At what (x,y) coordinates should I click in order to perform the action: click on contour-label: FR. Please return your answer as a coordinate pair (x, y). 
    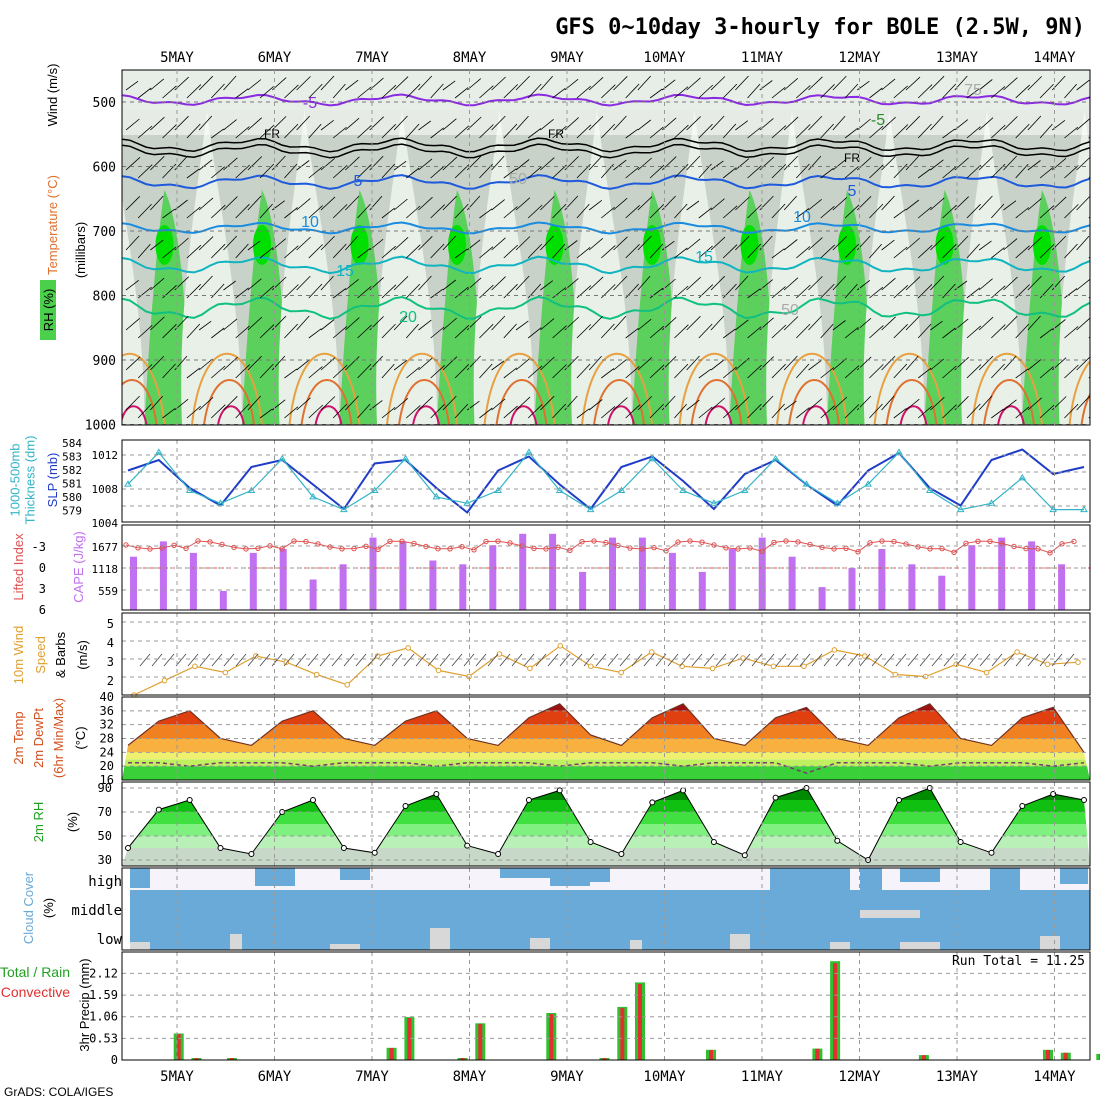
    Looking at the image, I should click on (272, 134).